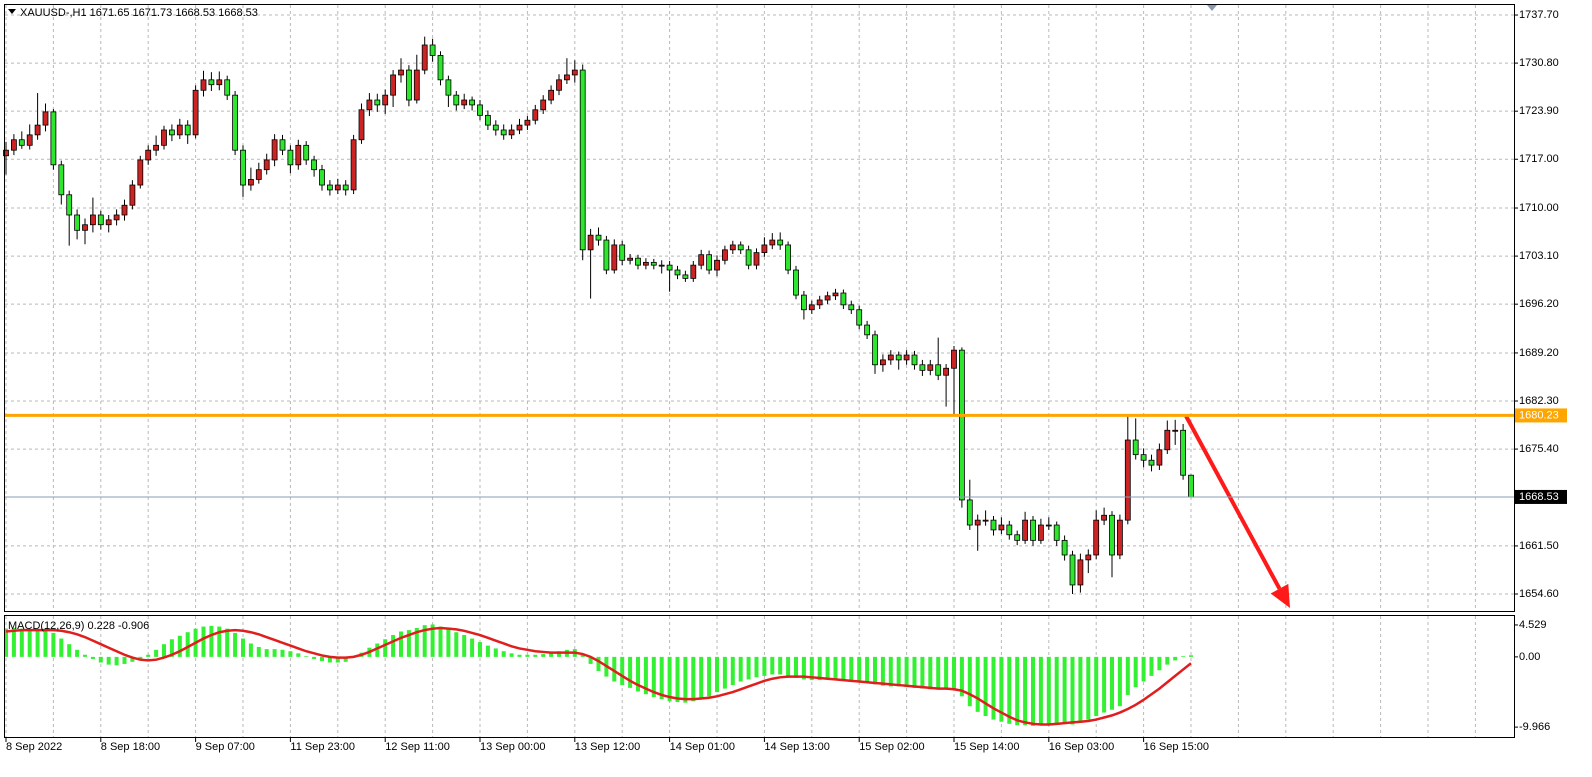 Image resolution: width=1592 pixels, height=777 pixels. What do you see at coordinates (1539, 15) in the screenshot?
I see `y-tick-label: 1737.70` at bounding box center [1539, 15].